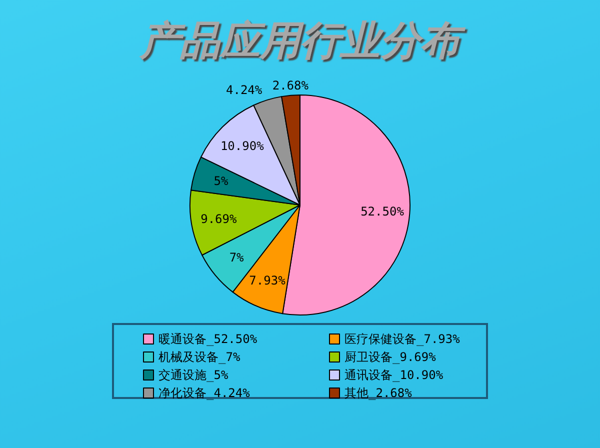  I want to click on legend-label: 通讯设备_10.90%, so click(394, 375).